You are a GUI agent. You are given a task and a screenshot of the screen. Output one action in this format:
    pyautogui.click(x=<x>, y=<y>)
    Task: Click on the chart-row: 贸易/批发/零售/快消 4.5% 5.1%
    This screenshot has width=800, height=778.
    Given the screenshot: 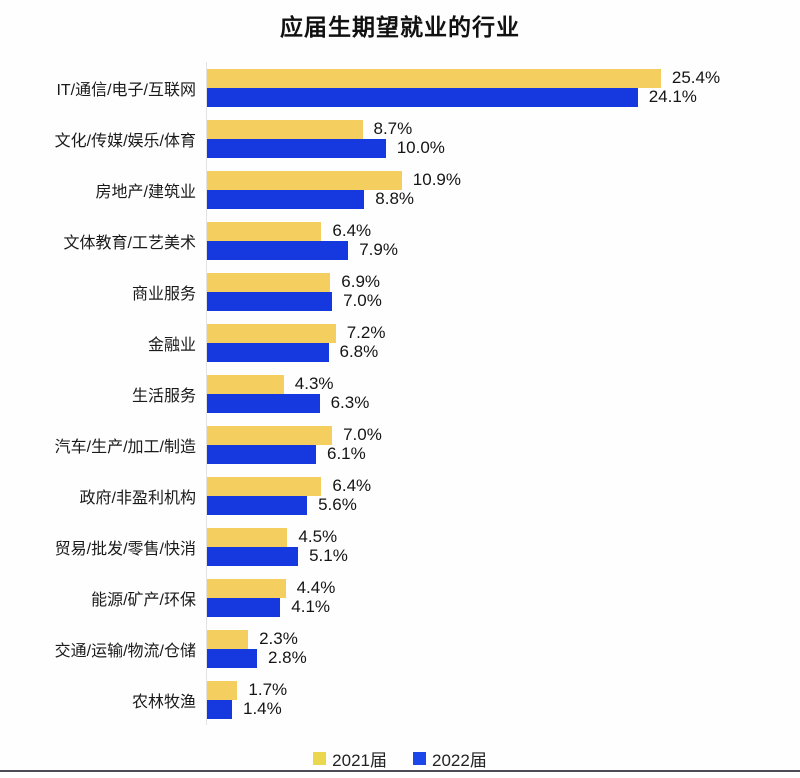 What is the action you would take?
    pyautogui.click(x=400, y=546)
    